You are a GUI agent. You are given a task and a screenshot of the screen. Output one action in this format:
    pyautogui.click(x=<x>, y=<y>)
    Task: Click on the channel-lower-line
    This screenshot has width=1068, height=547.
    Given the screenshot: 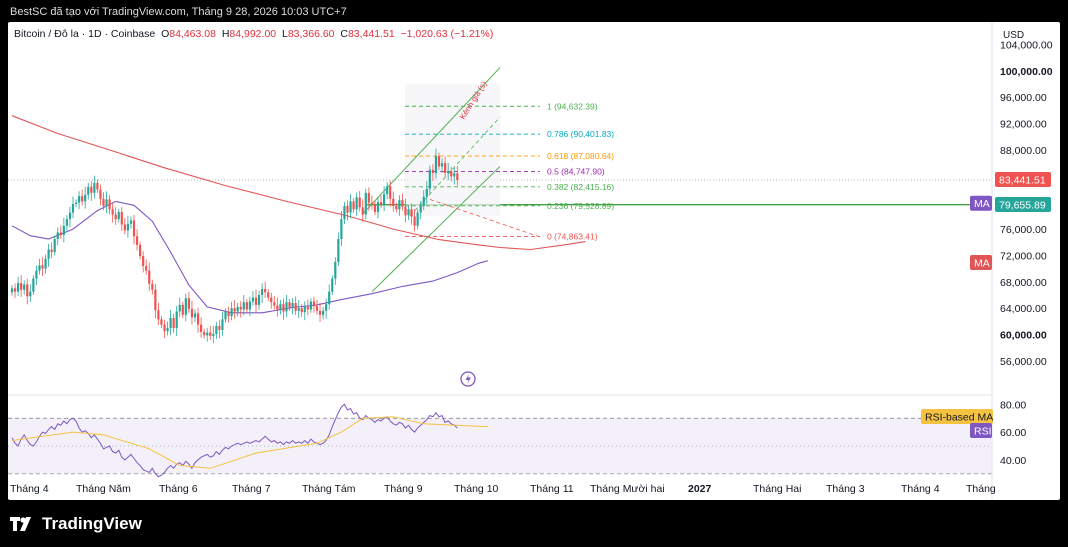 What is the action you would take?
    pyautogui.click(x=436, y=229)
    